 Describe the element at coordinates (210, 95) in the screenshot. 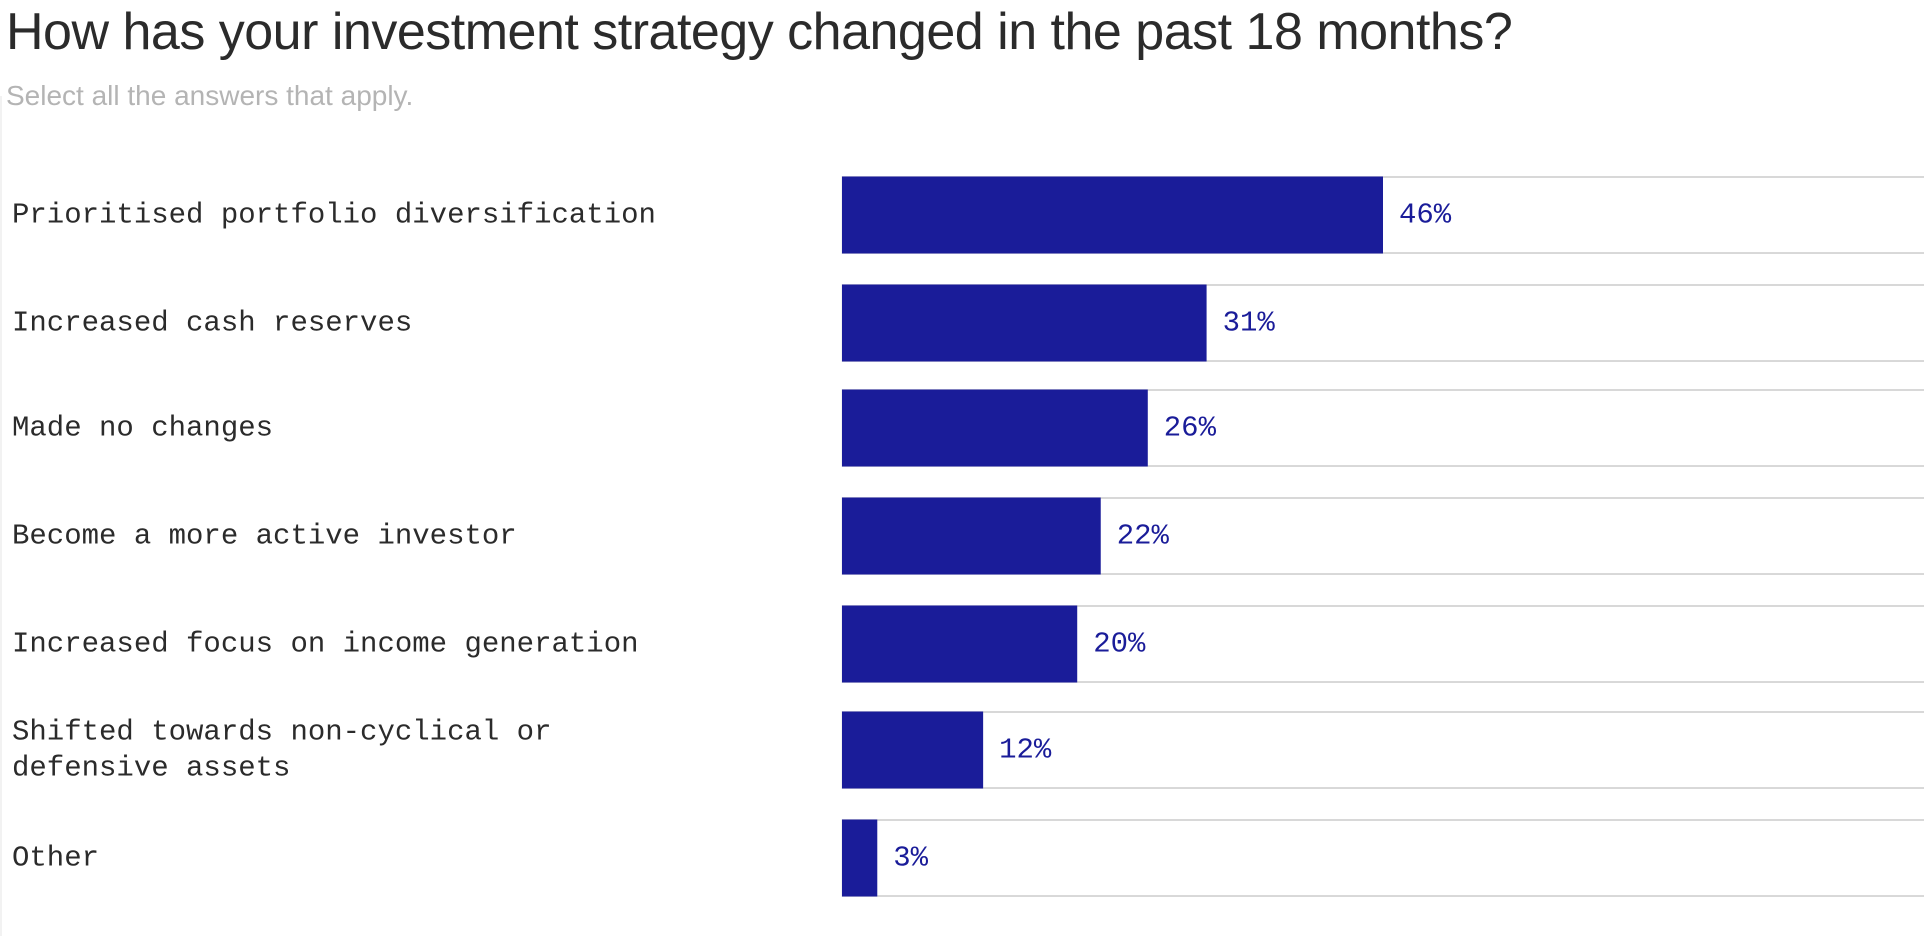

I see `chart-subtitle: Select all the answers that apply.` at that location.